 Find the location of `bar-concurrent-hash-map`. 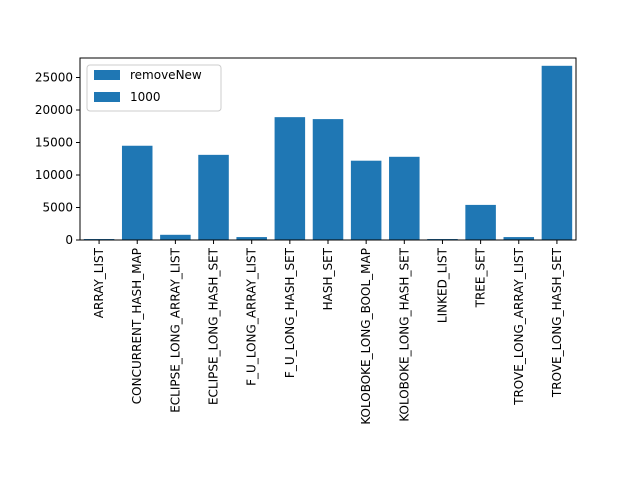

bar-concurrent-hash-map is located at coordinates (137, 192).